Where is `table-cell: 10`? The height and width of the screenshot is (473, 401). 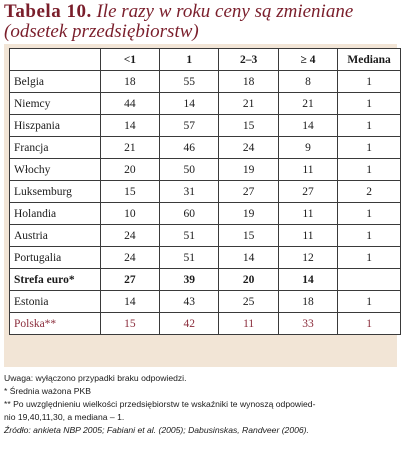
table-cell: 10 is located at coordinates (130, 213).